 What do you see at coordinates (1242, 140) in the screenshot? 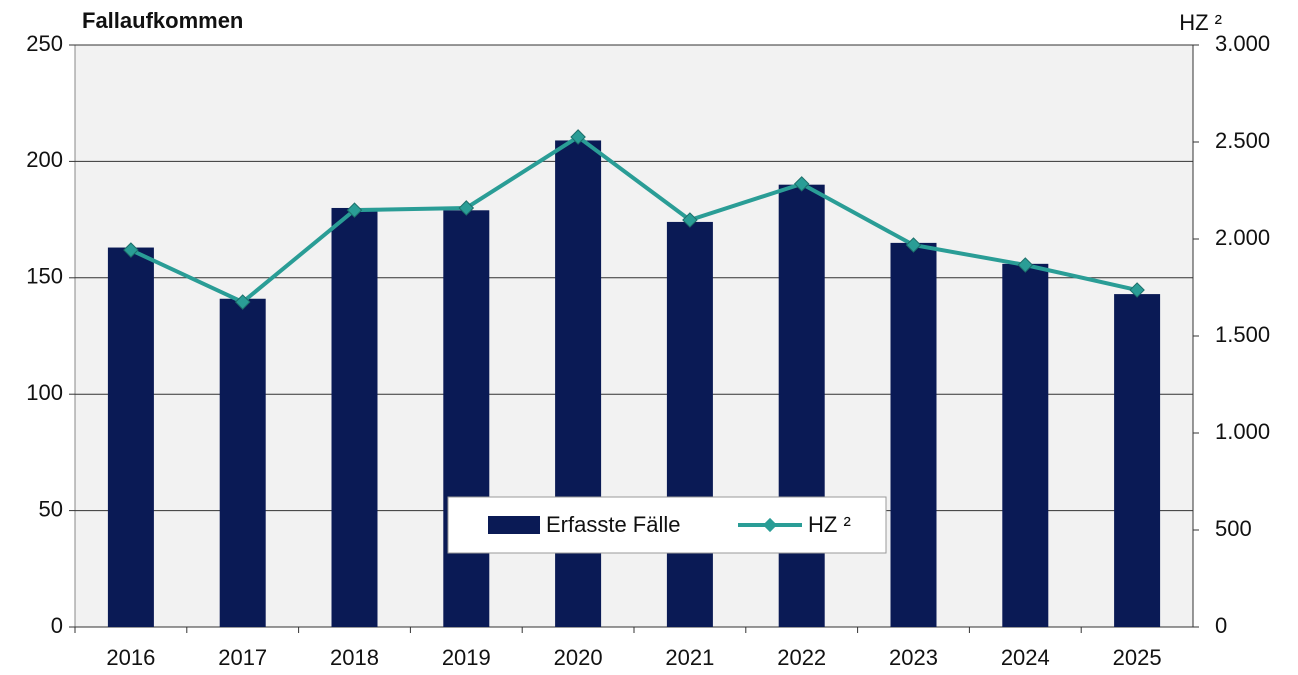
I see `y2-tick-label: 2.500` at bounding box center [1242, 140].